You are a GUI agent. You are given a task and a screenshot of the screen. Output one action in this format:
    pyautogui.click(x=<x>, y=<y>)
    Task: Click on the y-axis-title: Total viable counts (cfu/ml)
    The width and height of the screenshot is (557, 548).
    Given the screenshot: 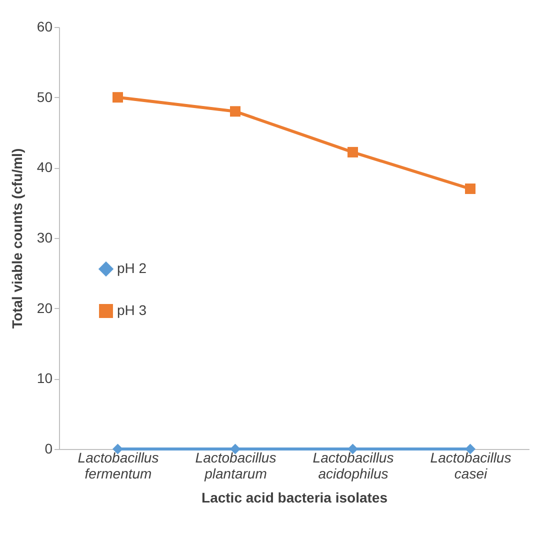 What is the action you would take?
    pyautogui.click(x=16, y=238)
    